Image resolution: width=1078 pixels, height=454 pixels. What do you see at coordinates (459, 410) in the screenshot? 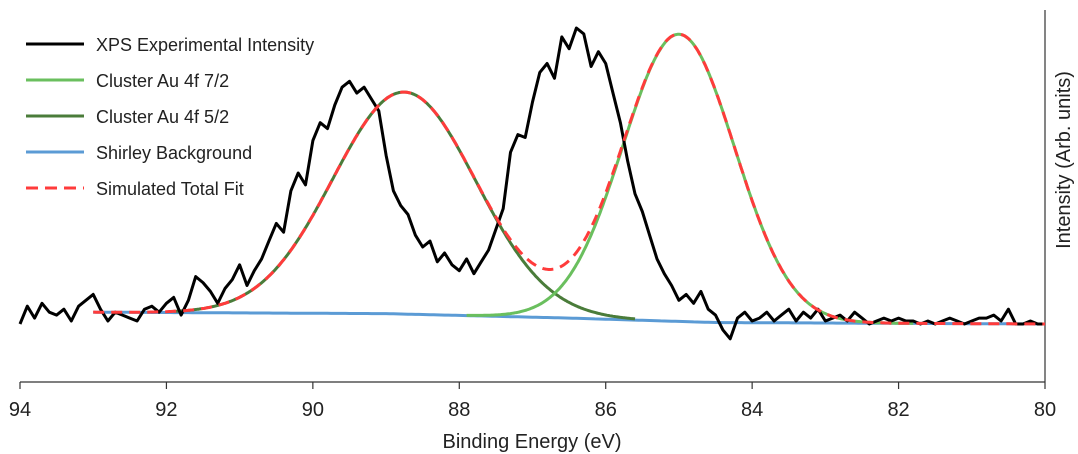
I see `x-tick-label: 88` at bounding box center [459, 410].